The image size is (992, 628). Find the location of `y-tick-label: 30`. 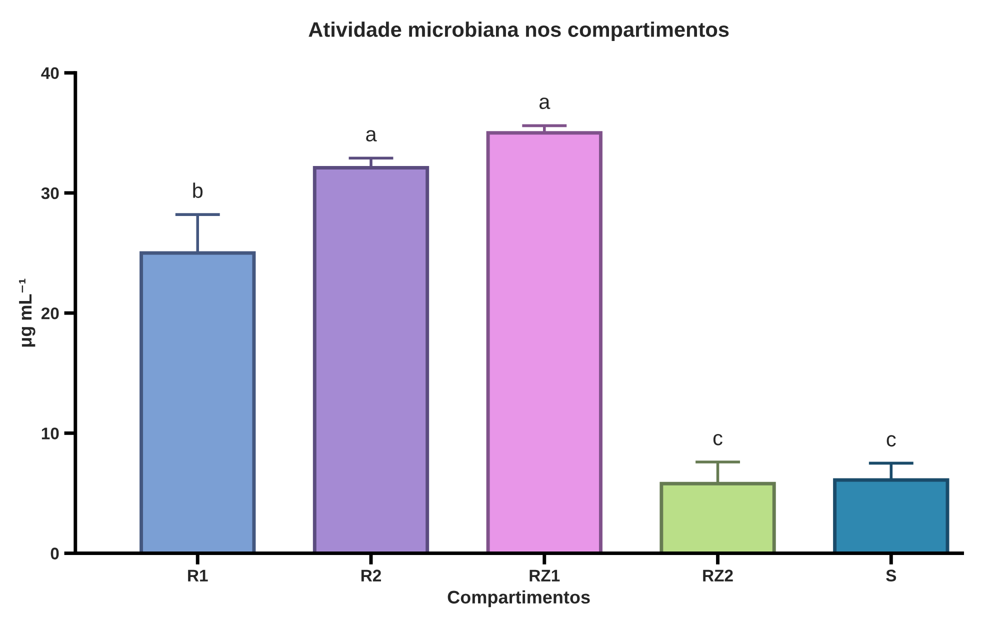

y-tick-label: 30 is located at coordinates (50, 193).